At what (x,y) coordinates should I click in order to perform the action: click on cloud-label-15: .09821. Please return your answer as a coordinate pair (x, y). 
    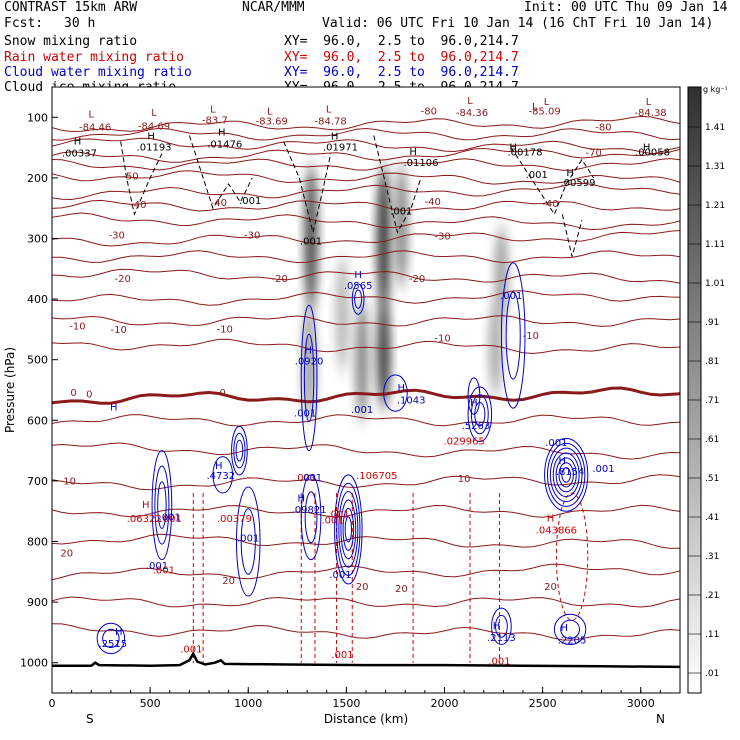
    Looking at the image, I should click on (309, 510).